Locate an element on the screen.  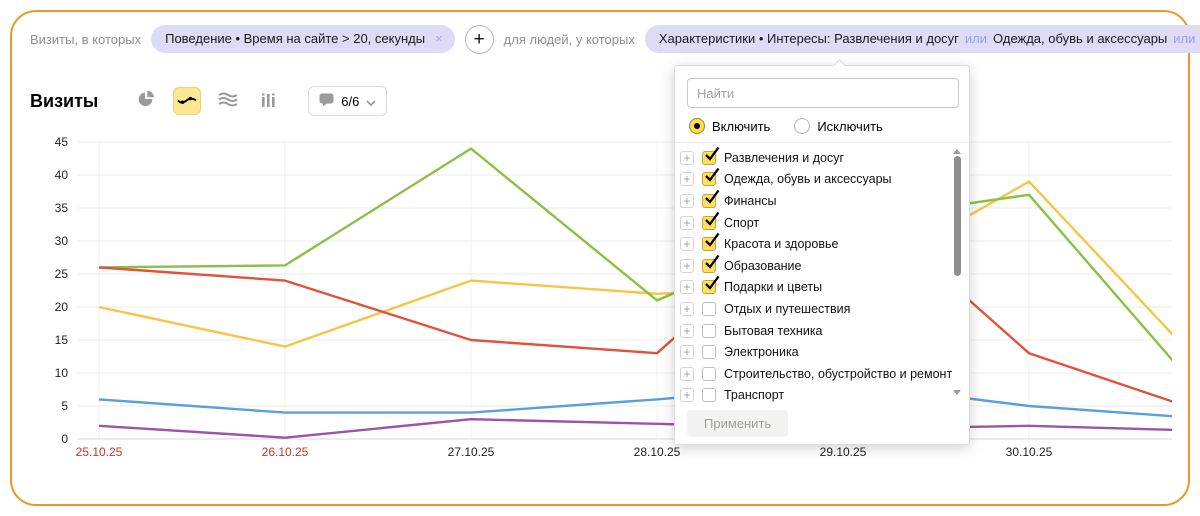
line-chart-icon is located at coordinates (187, 101).